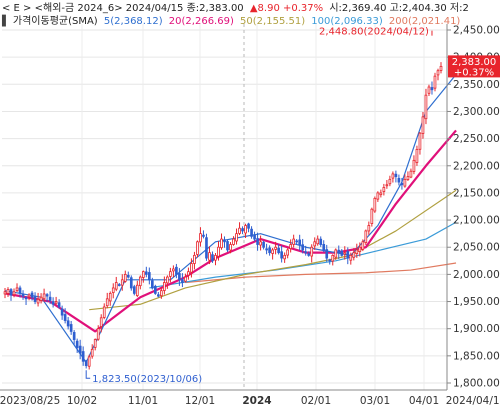 This screenshot has width=500, height=411. Describe the element at coordinates (476, 166) in the screenshot. I see `y-tick-label: 2,200.00` at that location.